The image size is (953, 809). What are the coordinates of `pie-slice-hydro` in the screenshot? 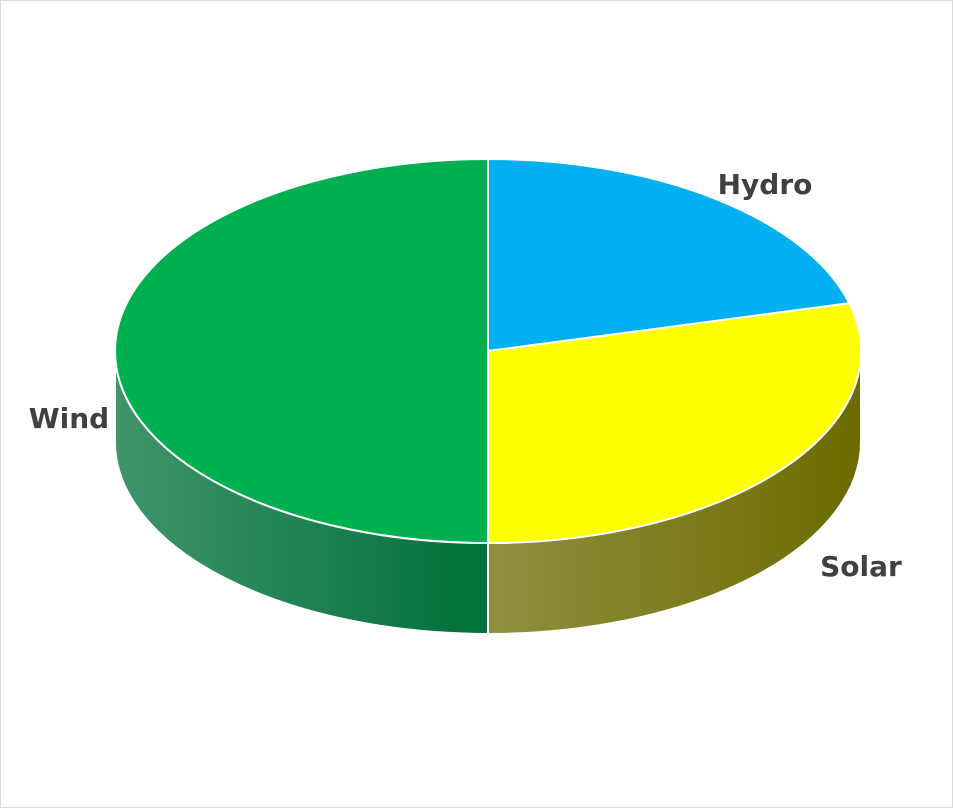 It's located at (669, 255).